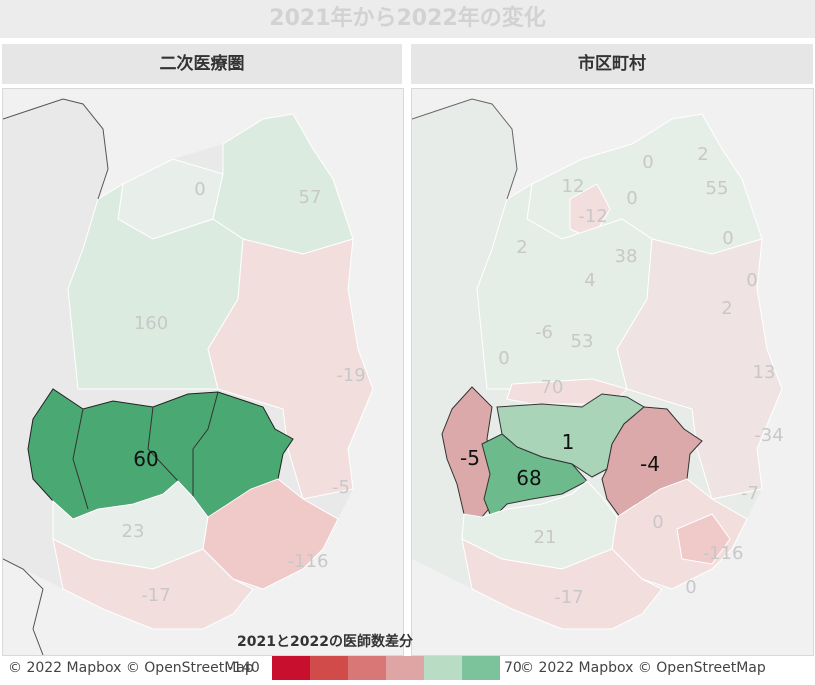  What do you see at coordinates (764, 372) in the screenshot?
I see `map-label: 13` at bounding box center [764, 372].